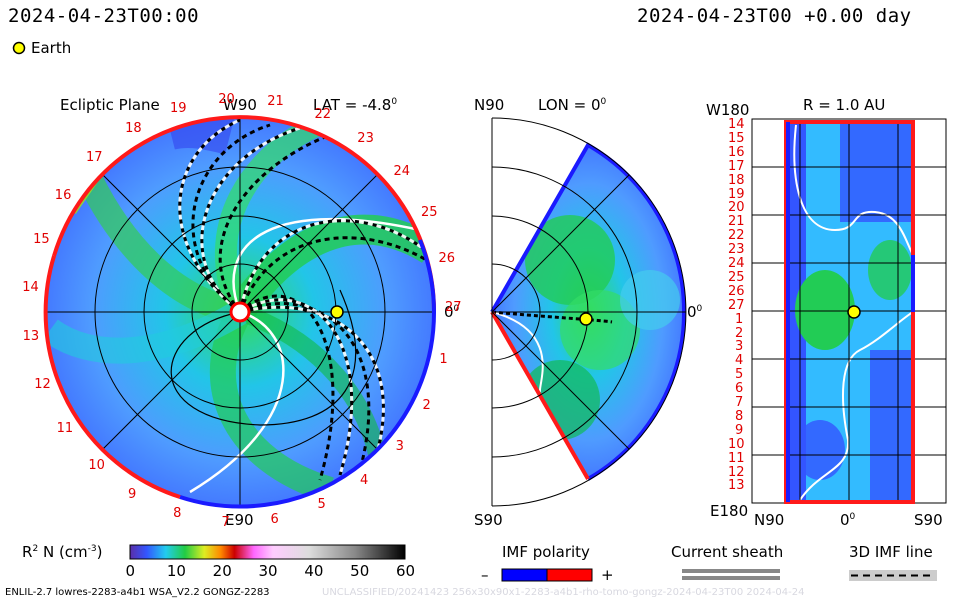 This screenshot has width=960, height=600. I want to click on carrington-label: 19, so click(178, 108).